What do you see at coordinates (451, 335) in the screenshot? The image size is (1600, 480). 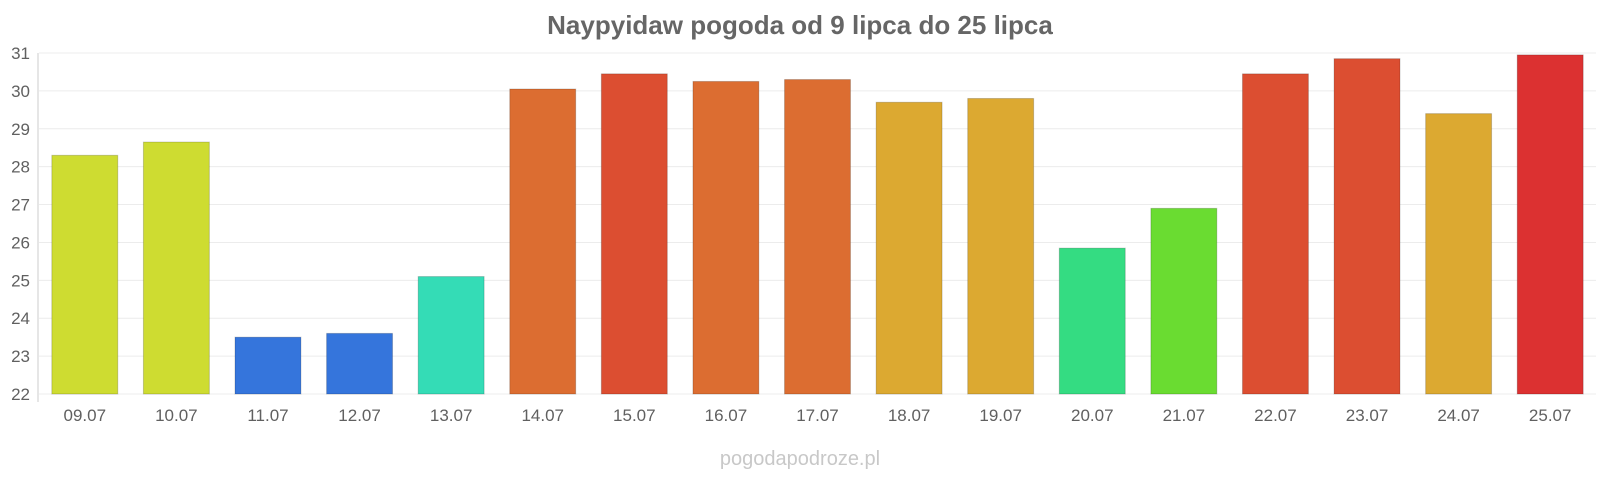 I see `bar-13.07` at bounding box center [451, 335].